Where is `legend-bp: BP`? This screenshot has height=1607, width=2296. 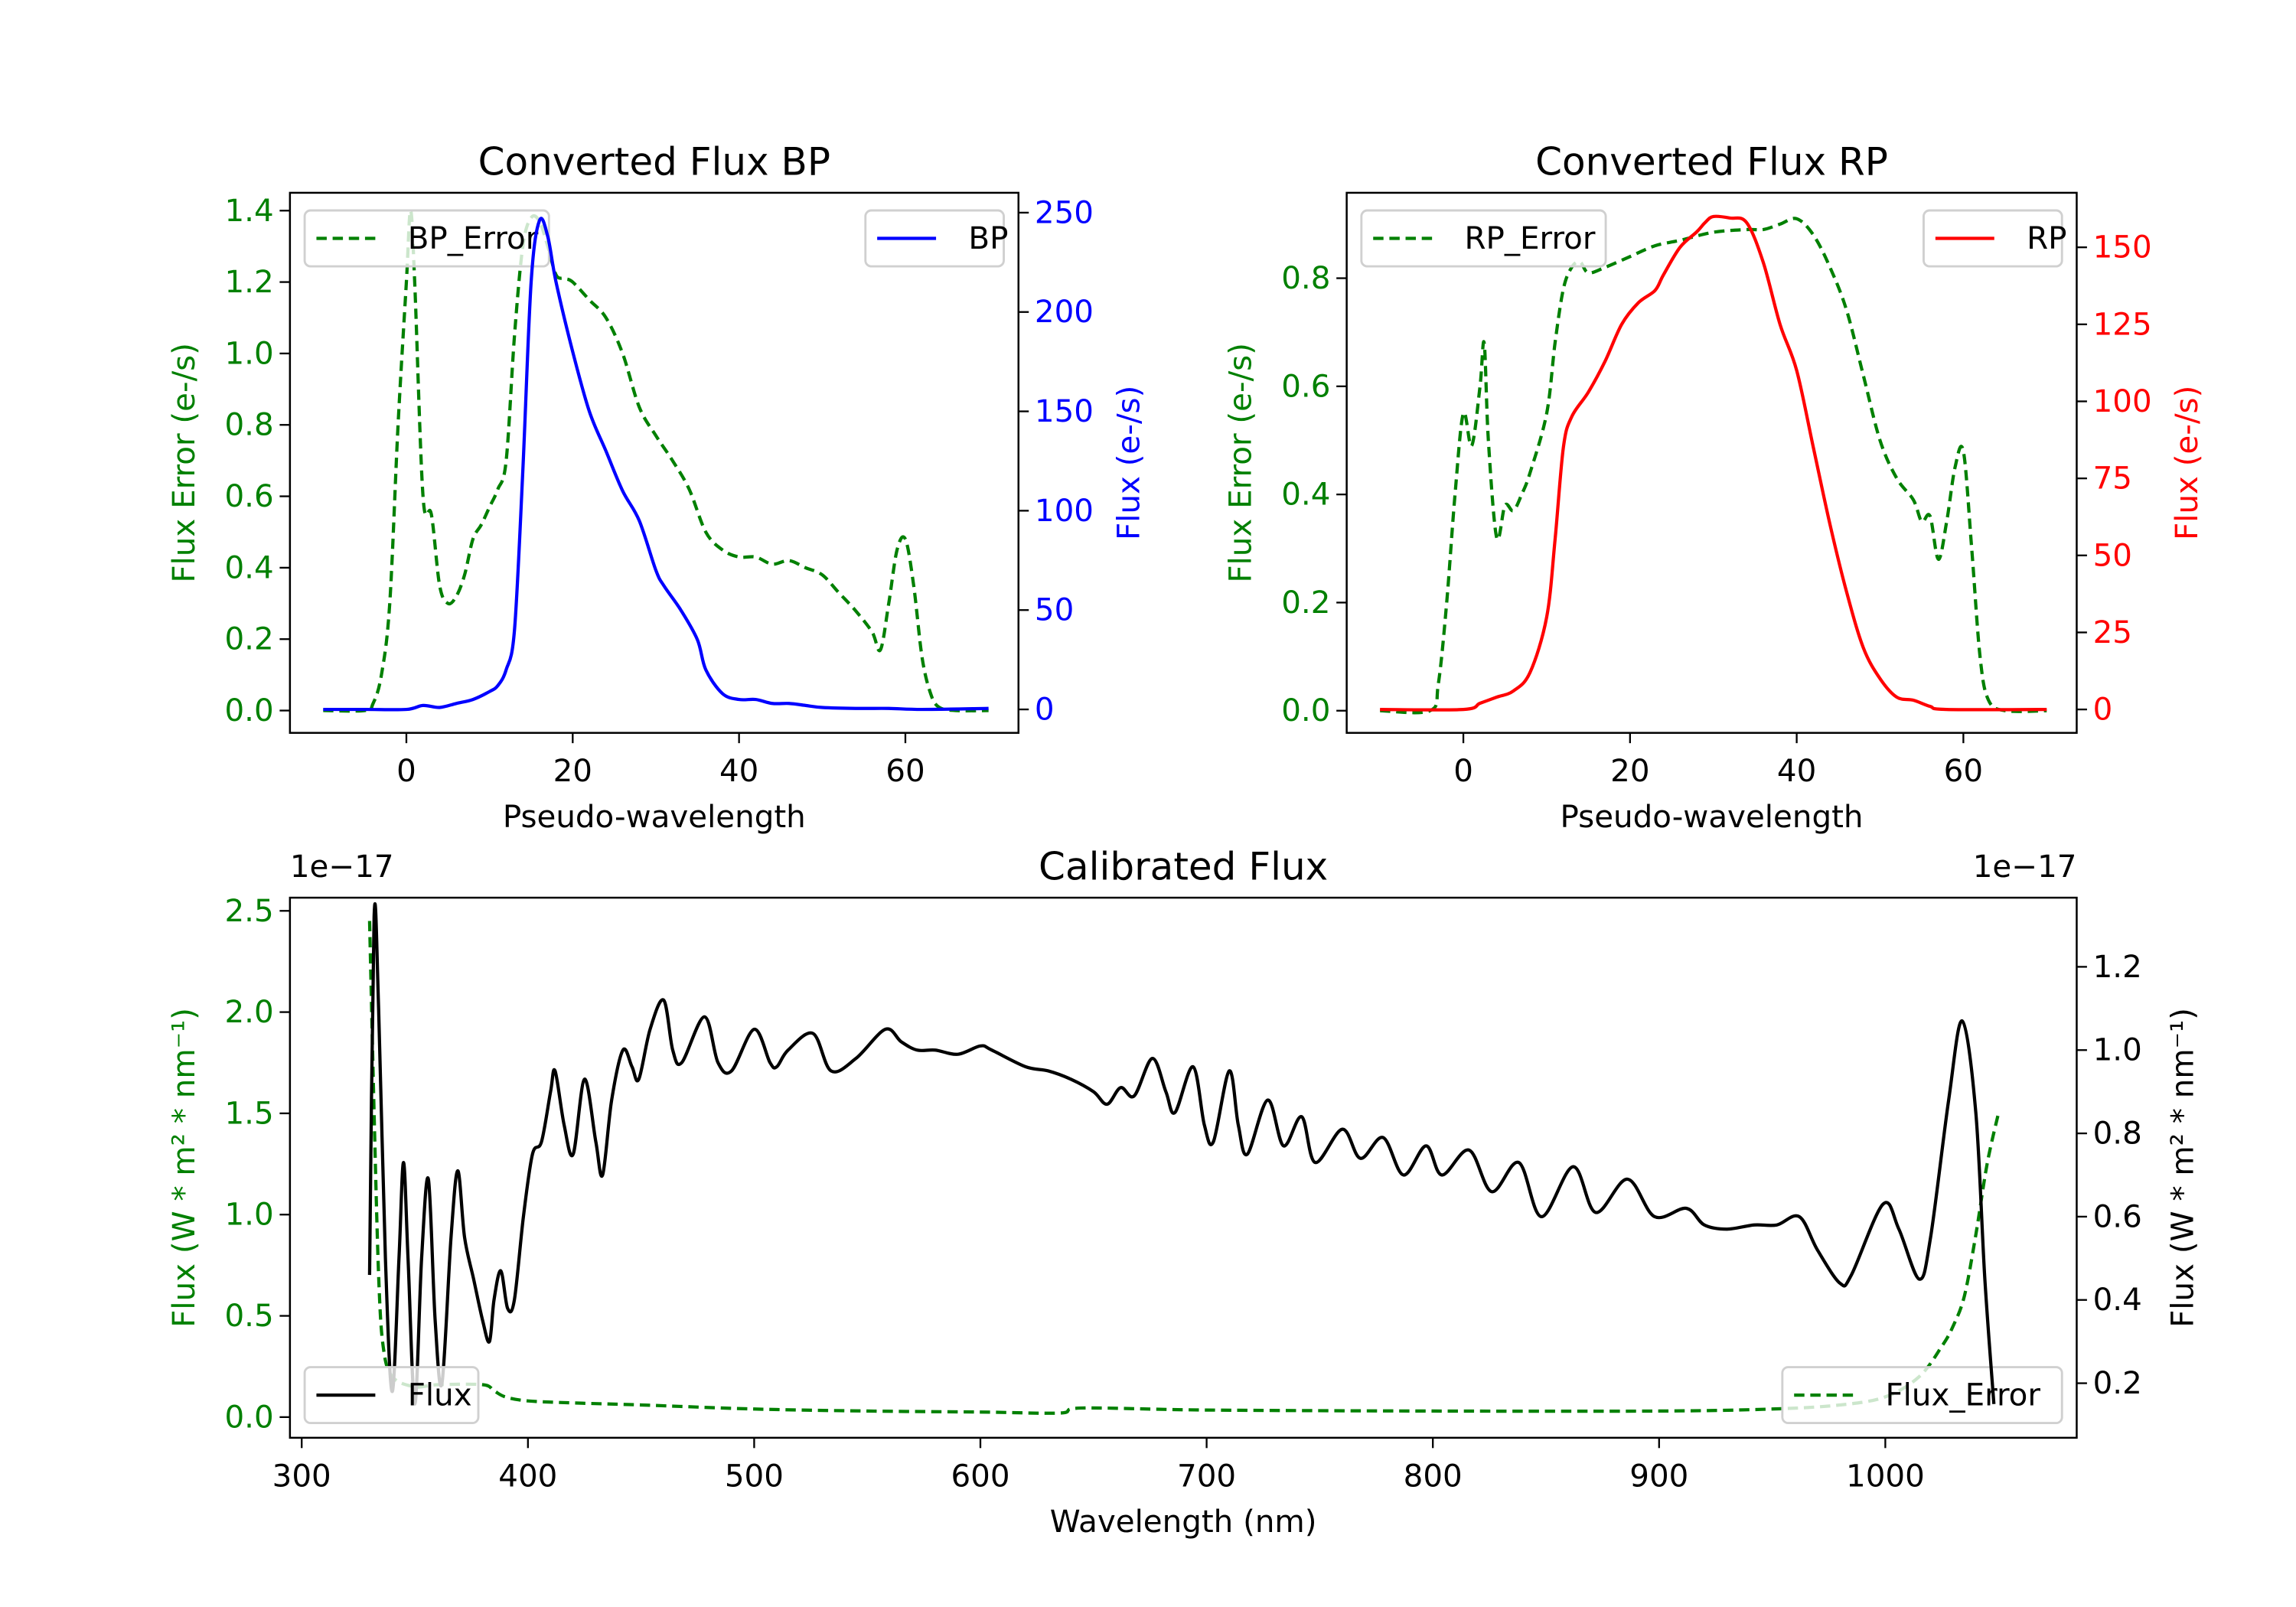 legend-bp: BP is located at coordinates (936, 239).